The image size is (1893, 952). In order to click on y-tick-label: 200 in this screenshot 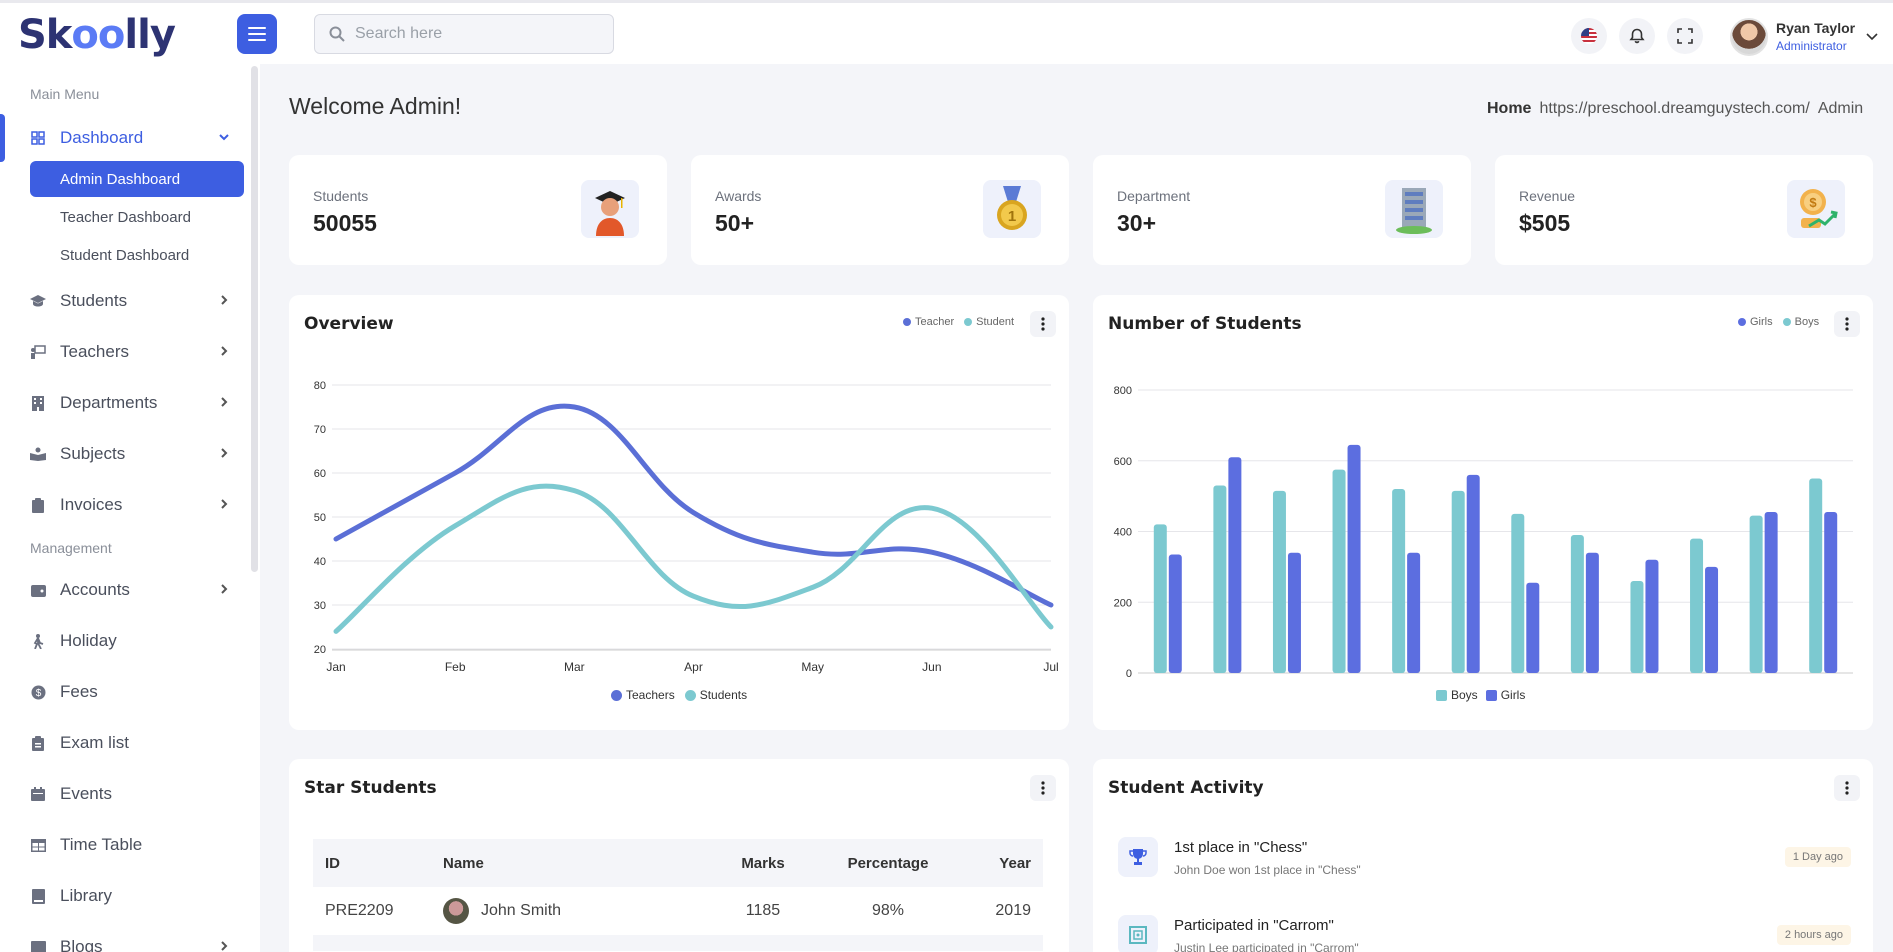, I will do `click(1123, 603)`.